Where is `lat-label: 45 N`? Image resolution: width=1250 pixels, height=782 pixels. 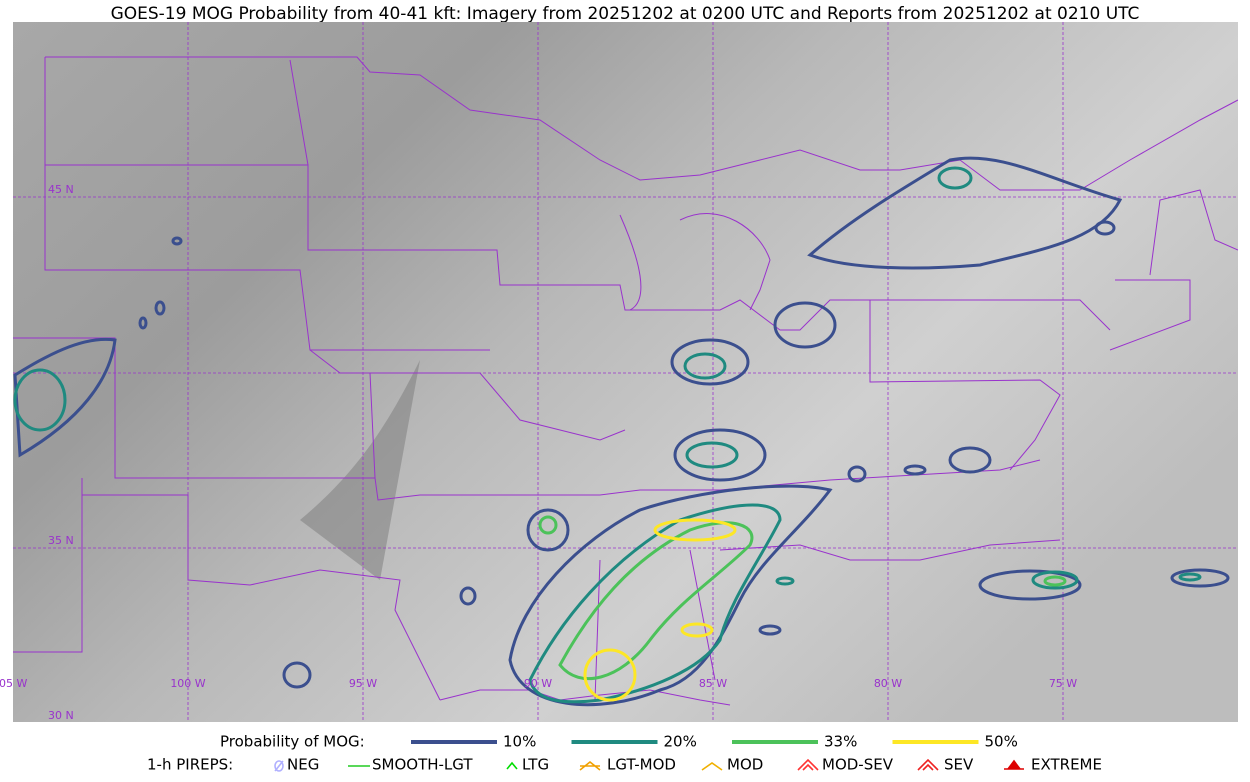
lat-label: 45 N is located at coordinates (61, 189).